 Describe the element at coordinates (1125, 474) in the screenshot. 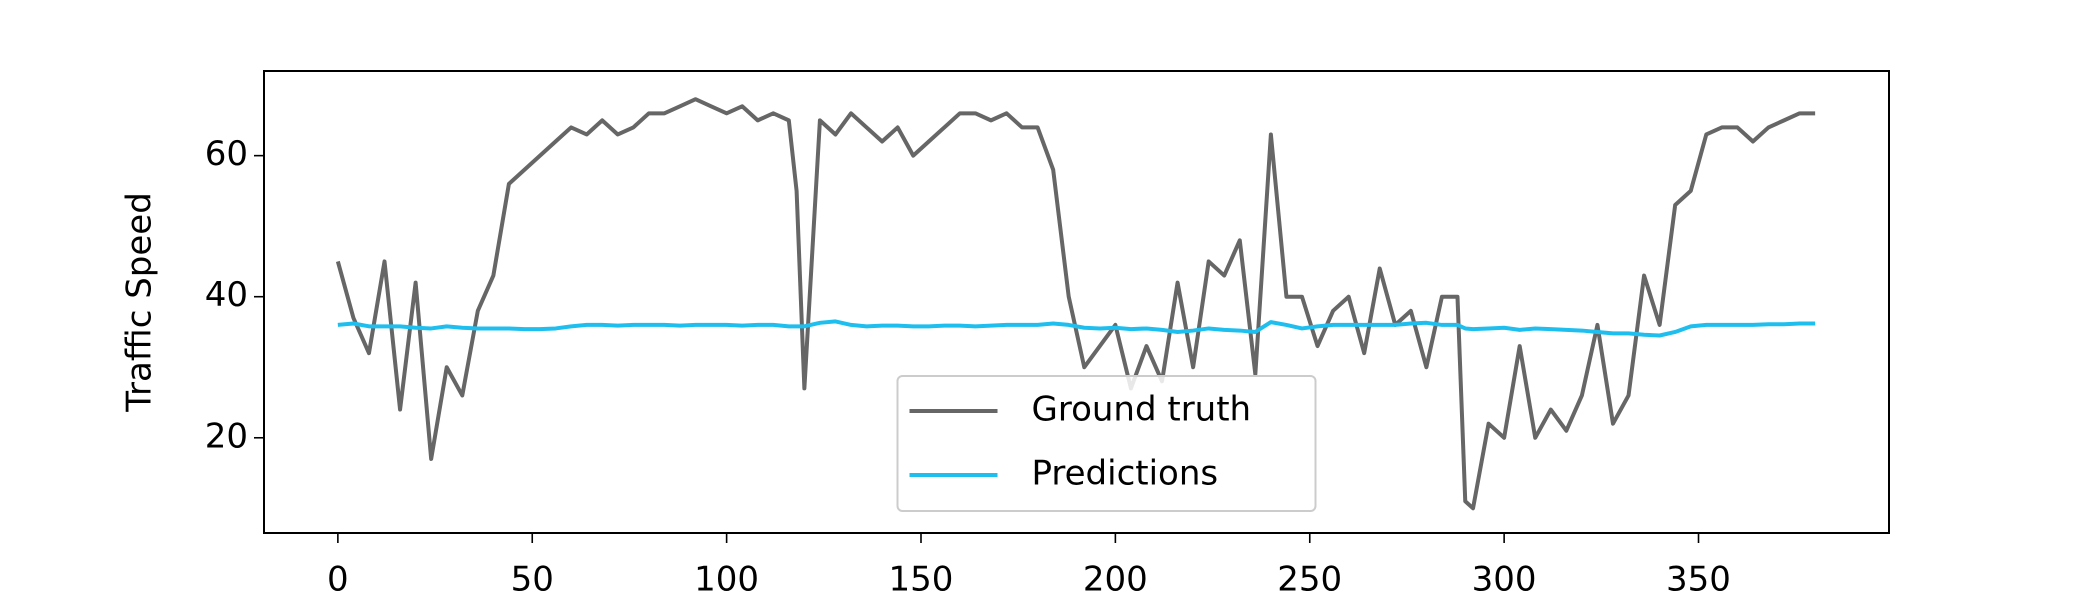

I see `legend-label: Predictions` at that location.